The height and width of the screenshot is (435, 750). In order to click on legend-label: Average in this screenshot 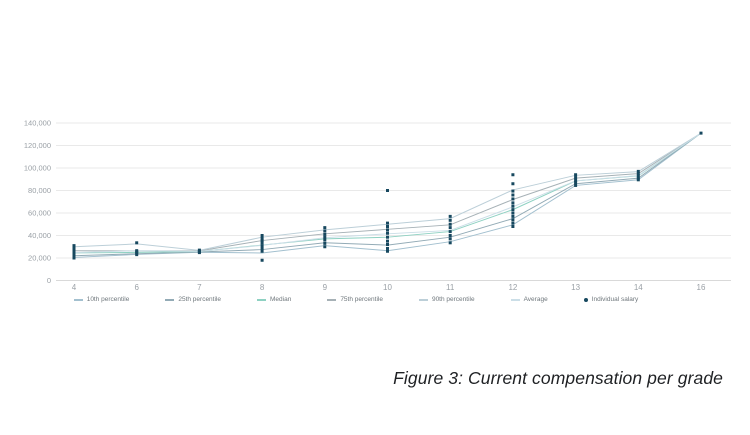, I will do `click(535, 299)`.